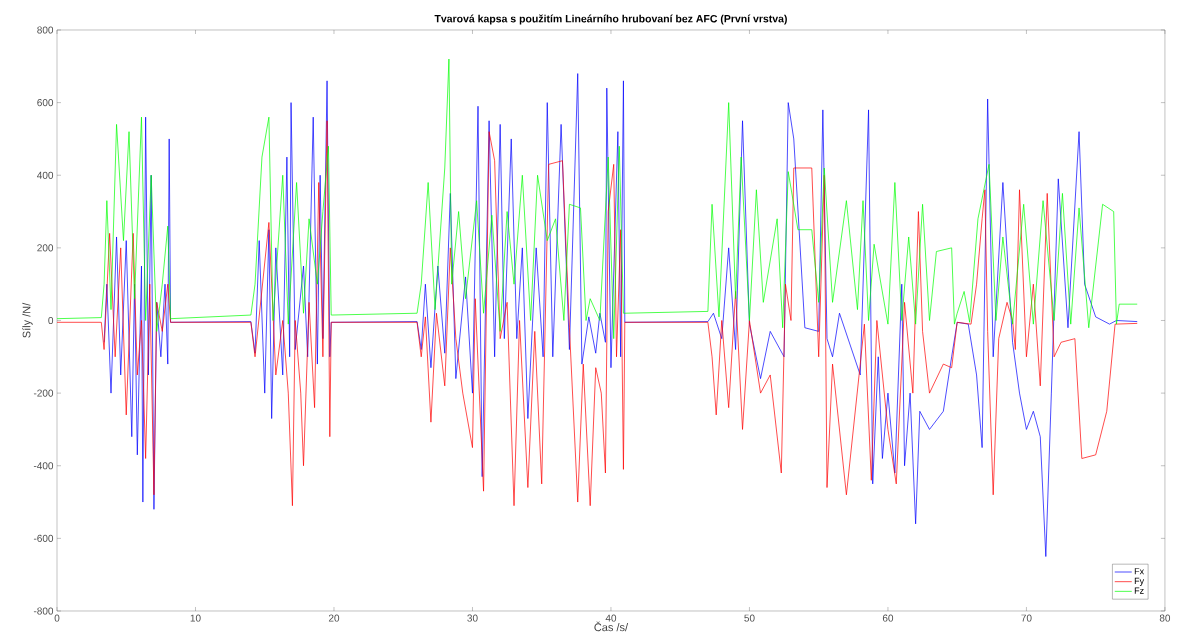 The width and height of the screenshot is (1177, 642). Describe the element at coordinates (51, 320) in the screenshot. I see `y-tick-label: 0` at that location.